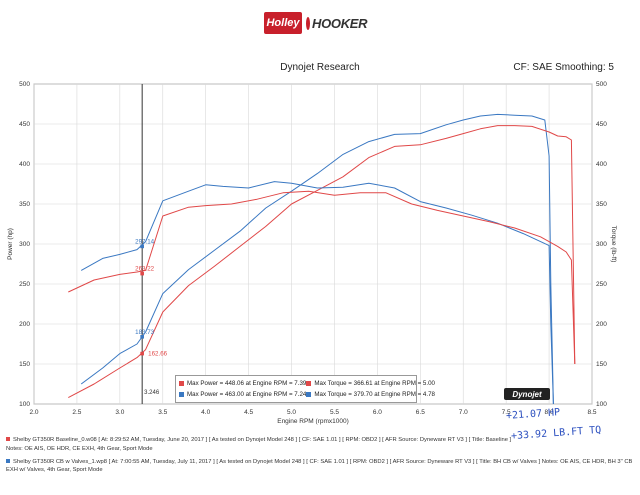  Describe the element at coordinates (162, 412) in the screenshot. I see `x-tick-label: 3.5` at that location.